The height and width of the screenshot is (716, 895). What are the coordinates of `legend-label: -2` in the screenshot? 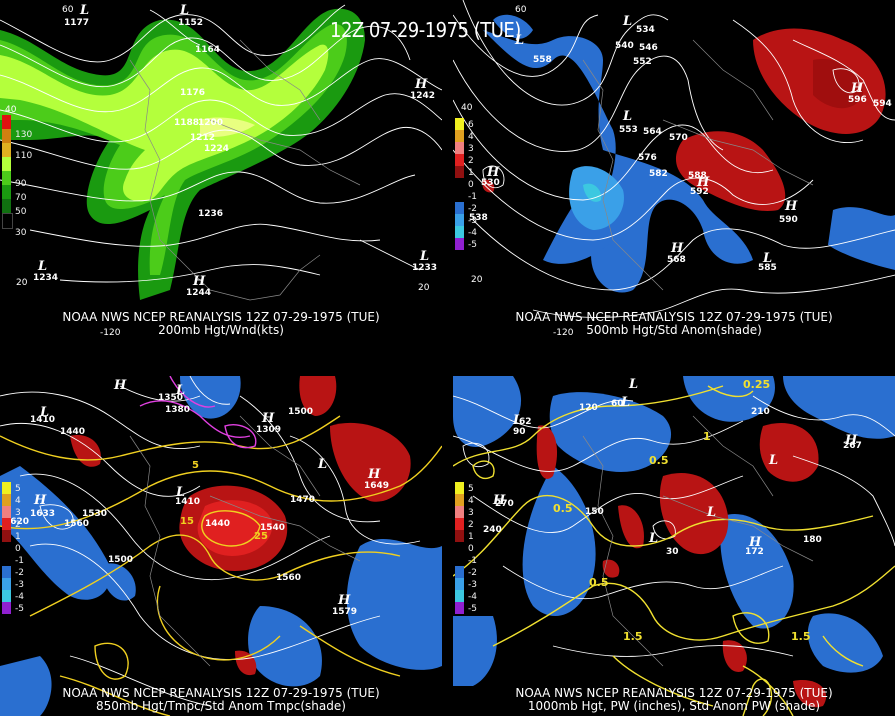 It's located at (472, 209).